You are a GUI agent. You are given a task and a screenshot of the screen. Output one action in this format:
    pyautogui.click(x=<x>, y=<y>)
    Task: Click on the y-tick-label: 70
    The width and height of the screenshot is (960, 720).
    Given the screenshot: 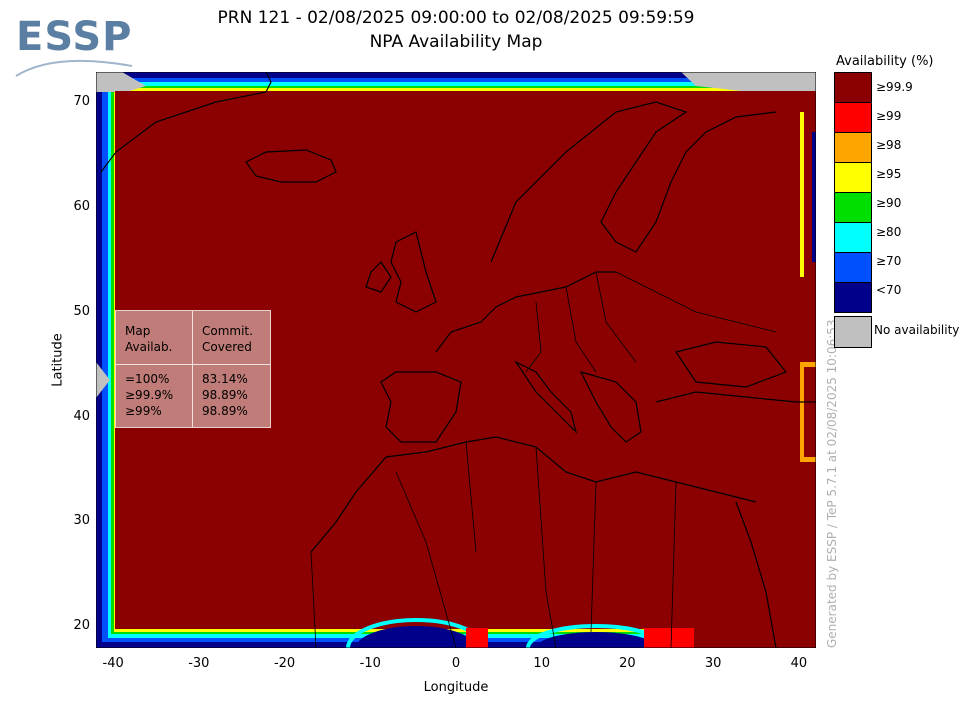 What is the action you would take?
    pyautogui.click(x=81, y=102)
    